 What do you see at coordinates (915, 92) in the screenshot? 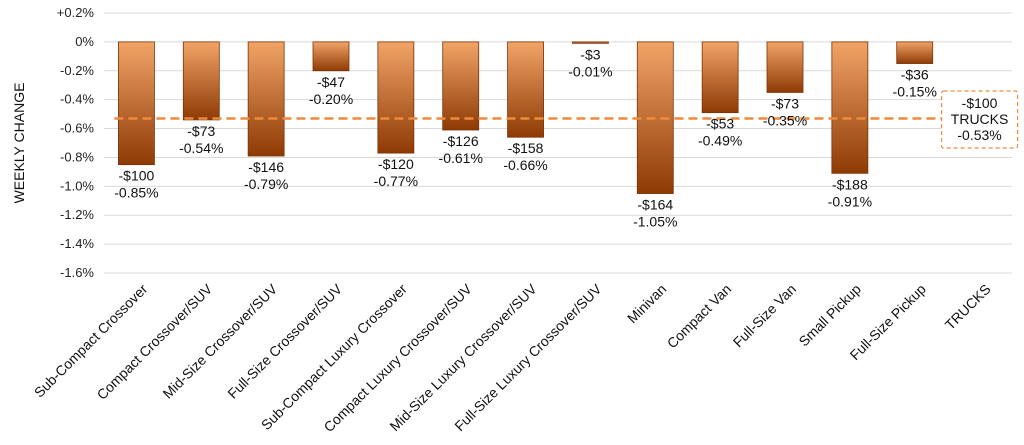
I see `data-label-percent: -0.15%` at bounding box center [915, 92].